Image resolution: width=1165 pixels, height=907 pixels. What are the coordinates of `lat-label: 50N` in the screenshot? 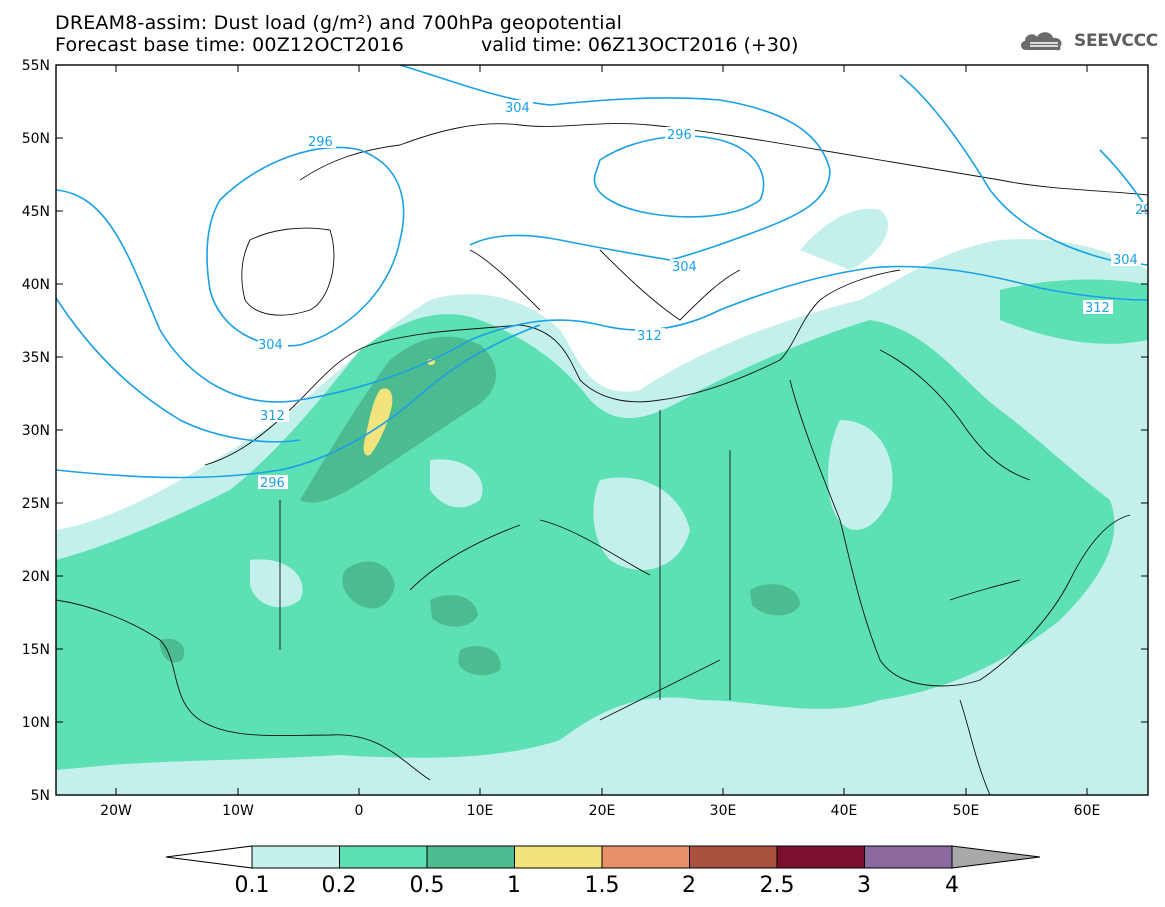 It's located at (36, 139).